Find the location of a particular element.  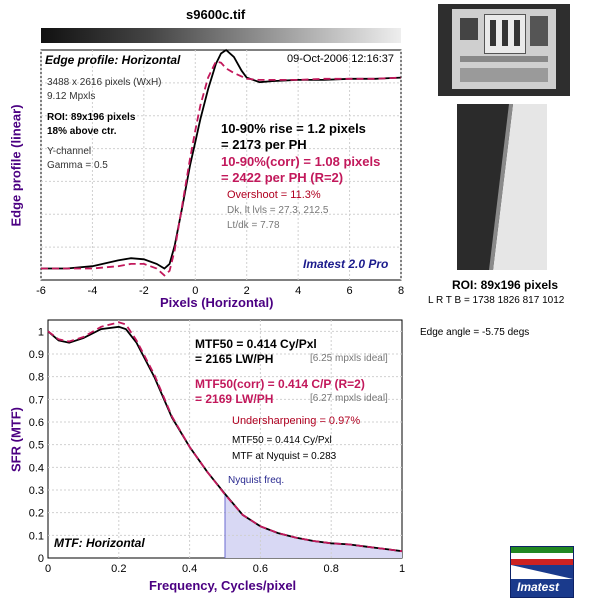

mtf-ytick-label: 0 is located at coordinates (41, 559).